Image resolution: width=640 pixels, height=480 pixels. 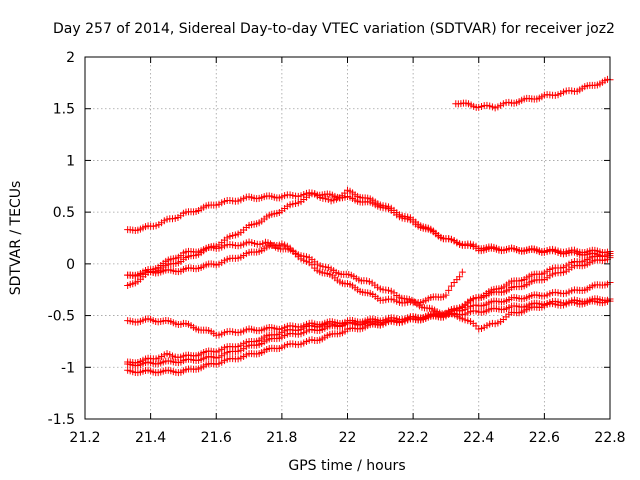 What do you see at coordinates (68, 368) in the screenshot?
I see `y-tick-label: -1` at bounding box center [68, 368].